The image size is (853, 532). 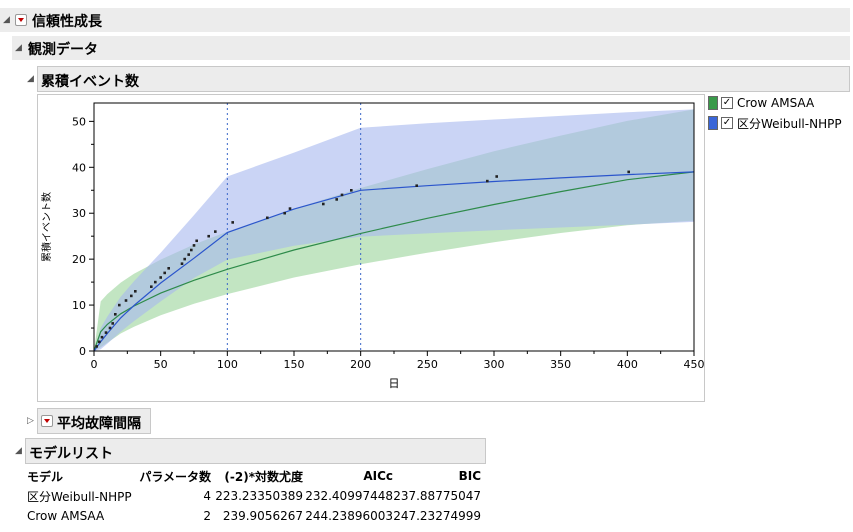 I want to click on observed-data-title: 観測データ, so click(x=63, y=50).